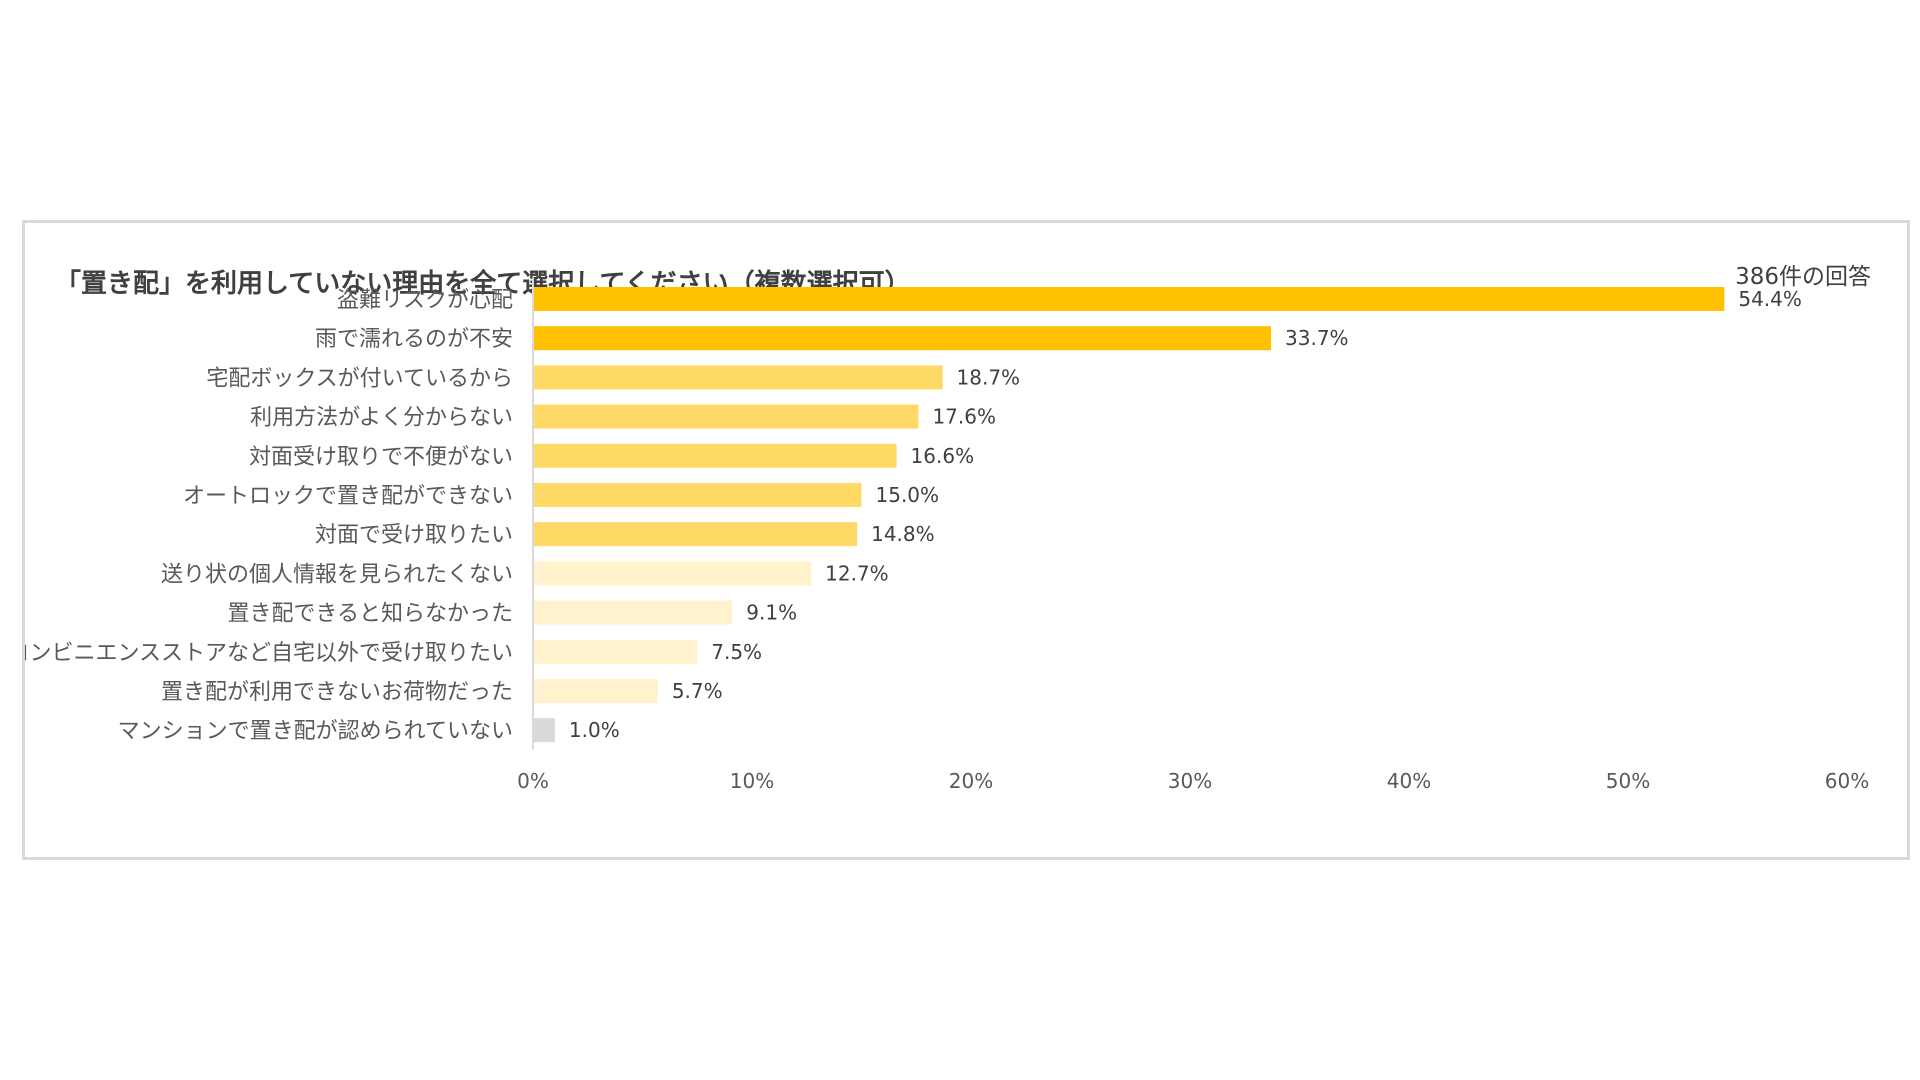 This screenshot has width=1920, height=1080. Describe the element at coordinates (1409, 781) in the screenshot. I see `x-tick-label: 40%` at that location.